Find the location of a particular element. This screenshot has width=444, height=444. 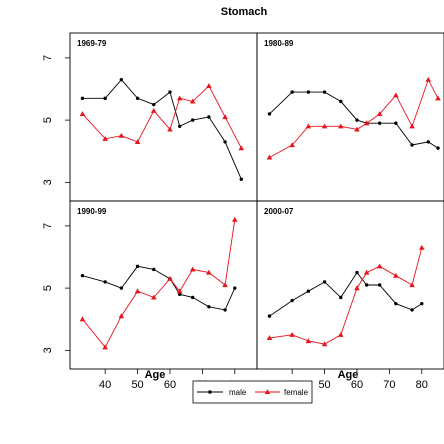

panel-label: 1980-89 is located at coordinates (279, 43).